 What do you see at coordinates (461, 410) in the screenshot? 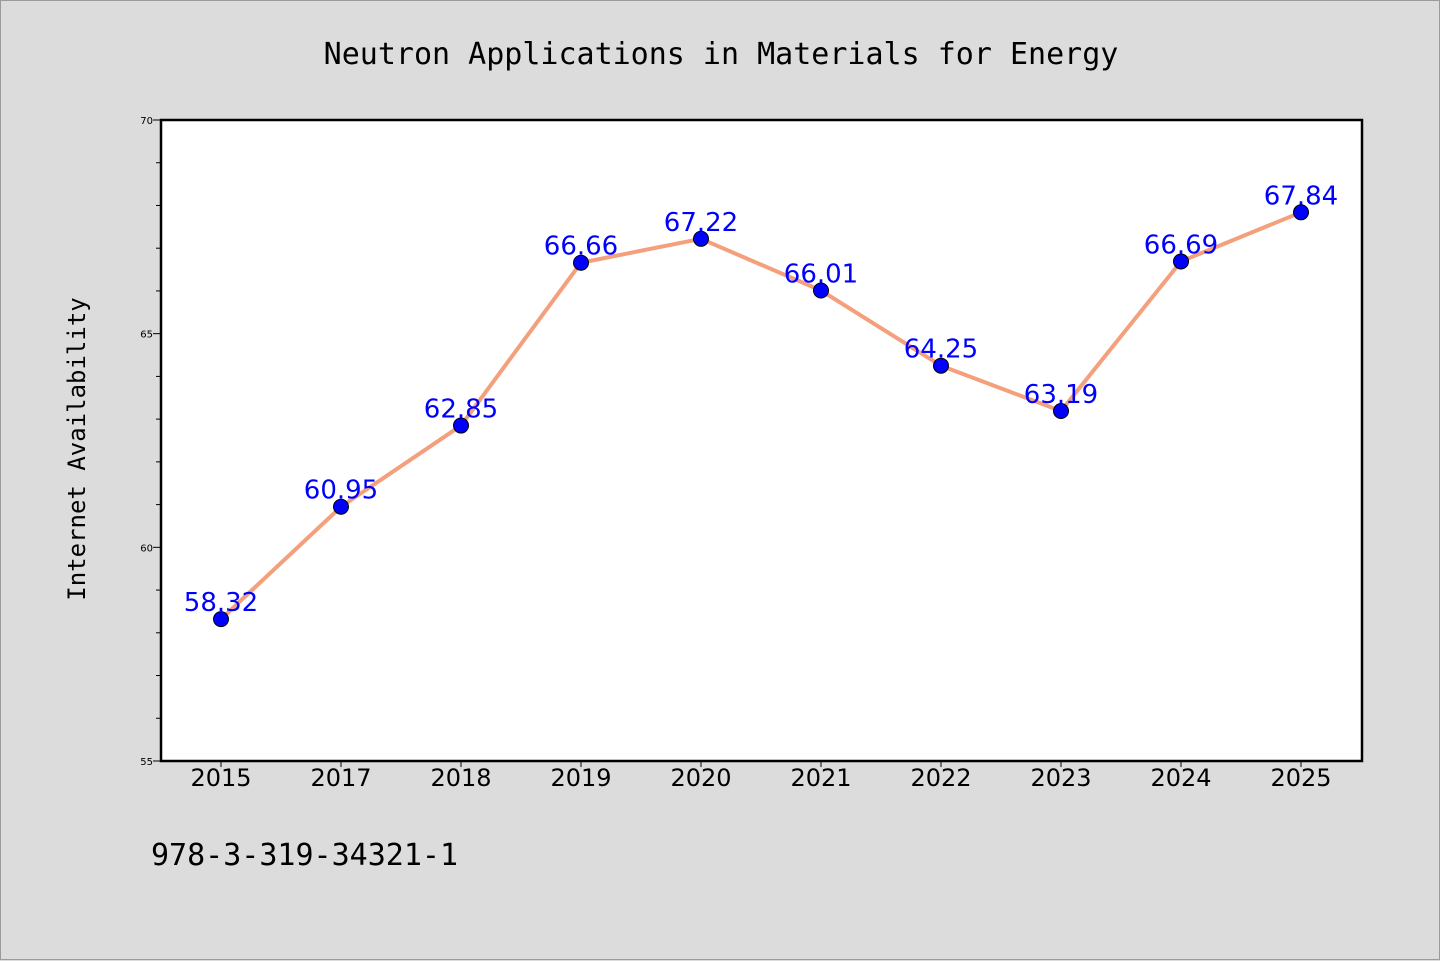
I see `data-label: 62.85` at bounding box center [461, 410].